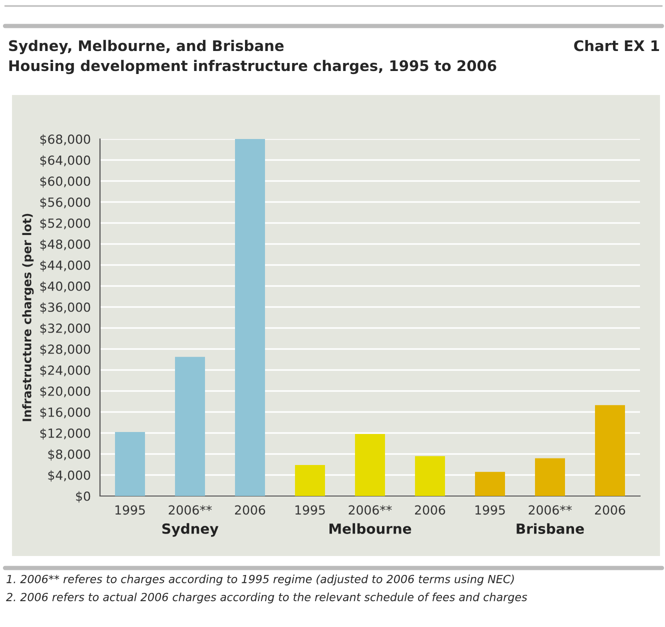 This screenshot has width=665, height=627. What do you see at coordinates (83, 497) in the screenshot?
I see `y-tick-label: $0` at bounding box center [83, 497].